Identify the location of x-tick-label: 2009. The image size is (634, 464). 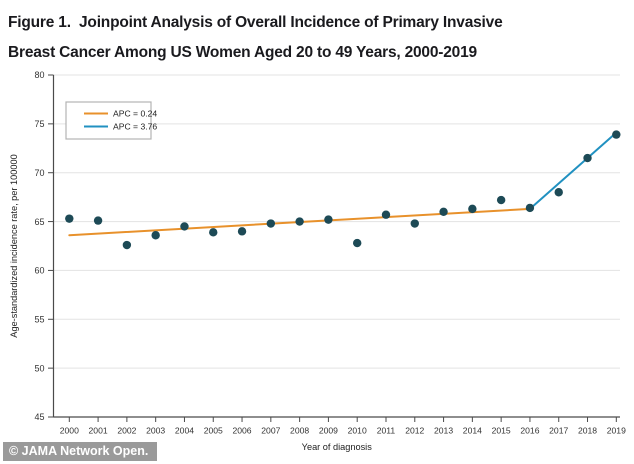
(328, 431).